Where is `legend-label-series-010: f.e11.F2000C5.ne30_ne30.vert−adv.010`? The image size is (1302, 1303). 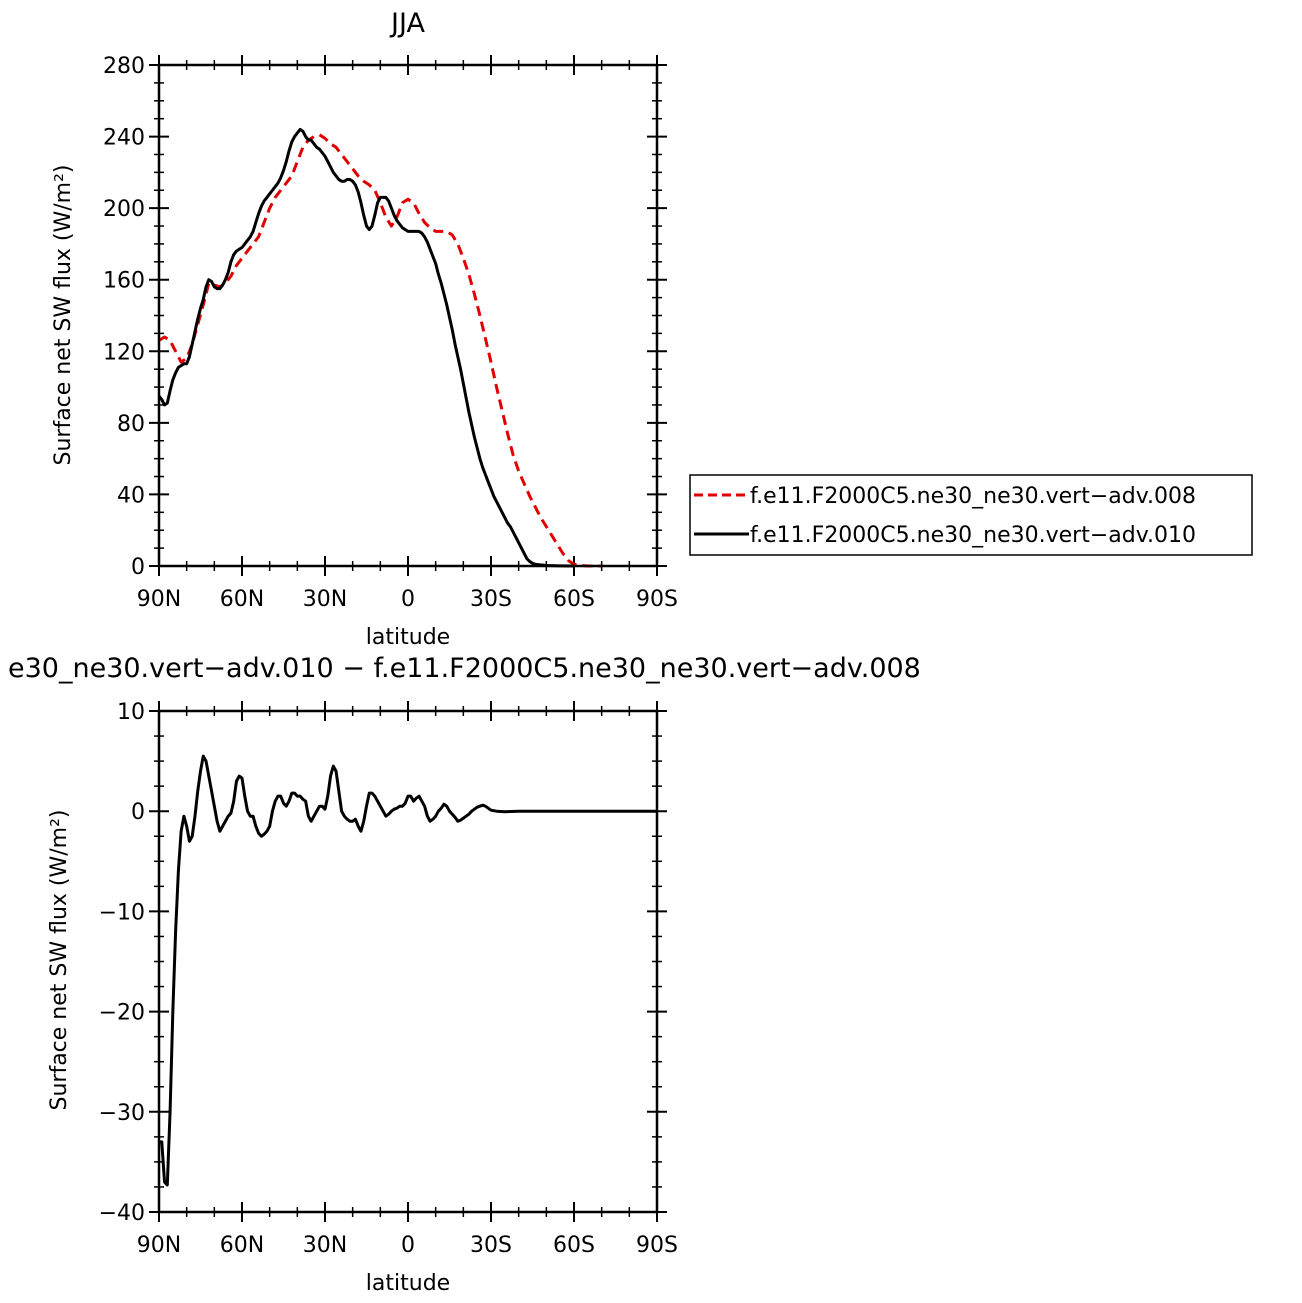 legend-label-series-010: f.e11.F2000C5.ne30_ne30.vert−adv.010 is located at coordinates (973, 535).